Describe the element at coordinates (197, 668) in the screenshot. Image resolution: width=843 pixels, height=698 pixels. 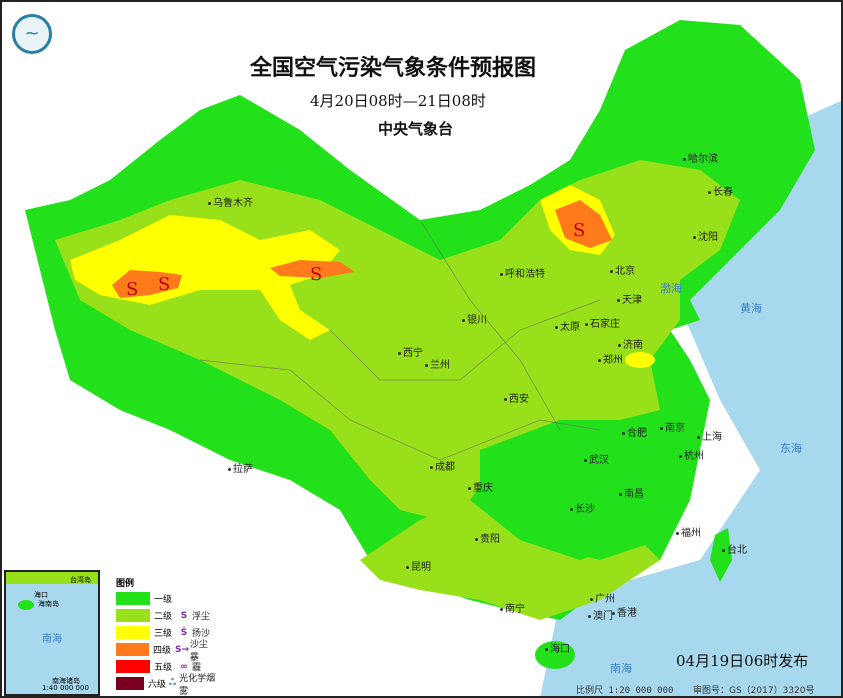
I see `legend-symbol-label: 霾` at that location.